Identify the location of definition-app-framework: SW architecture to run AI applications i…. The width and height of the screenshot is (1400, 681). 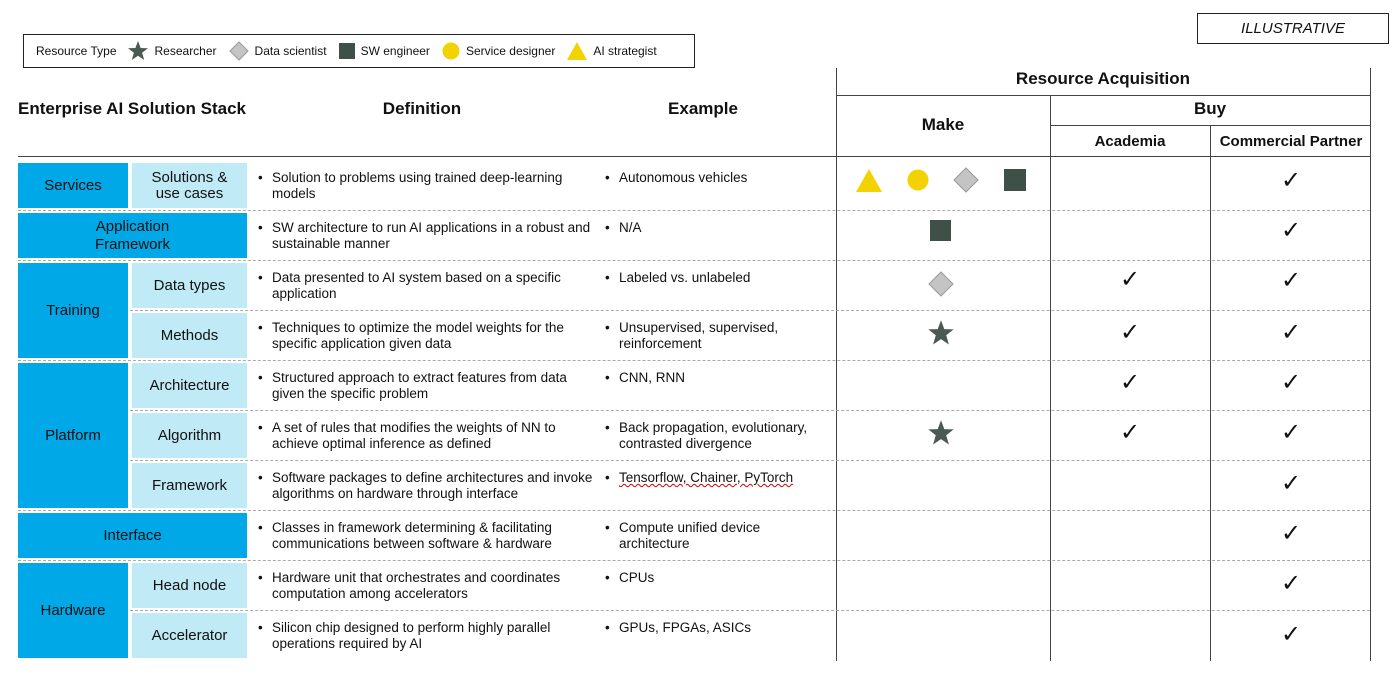
(428, 236).